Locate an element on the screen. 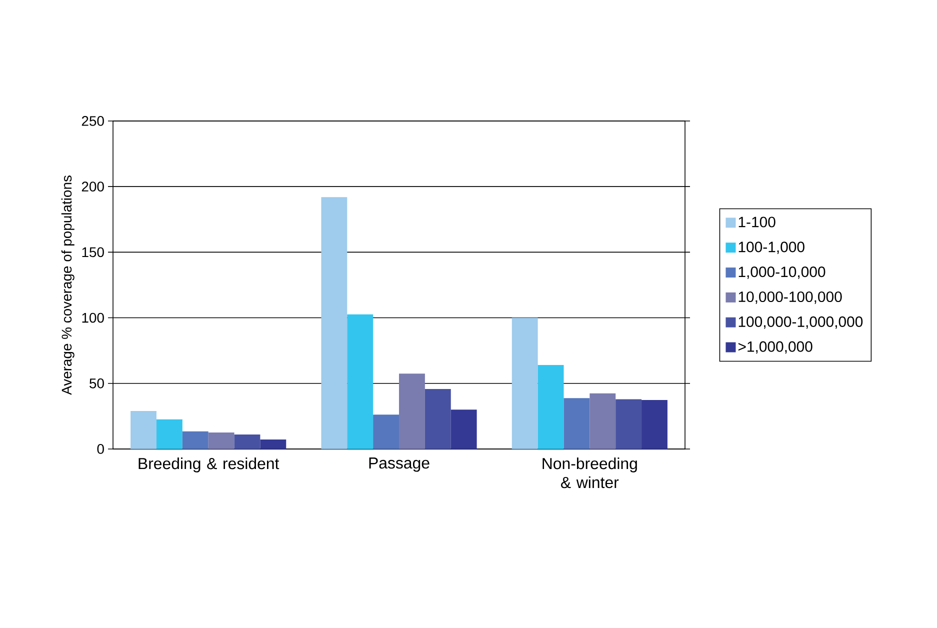 Image resolution: width=937 pixels, height=628 pixels. x-tick-label: Breeding & resident is located at coordinates (209, 465).